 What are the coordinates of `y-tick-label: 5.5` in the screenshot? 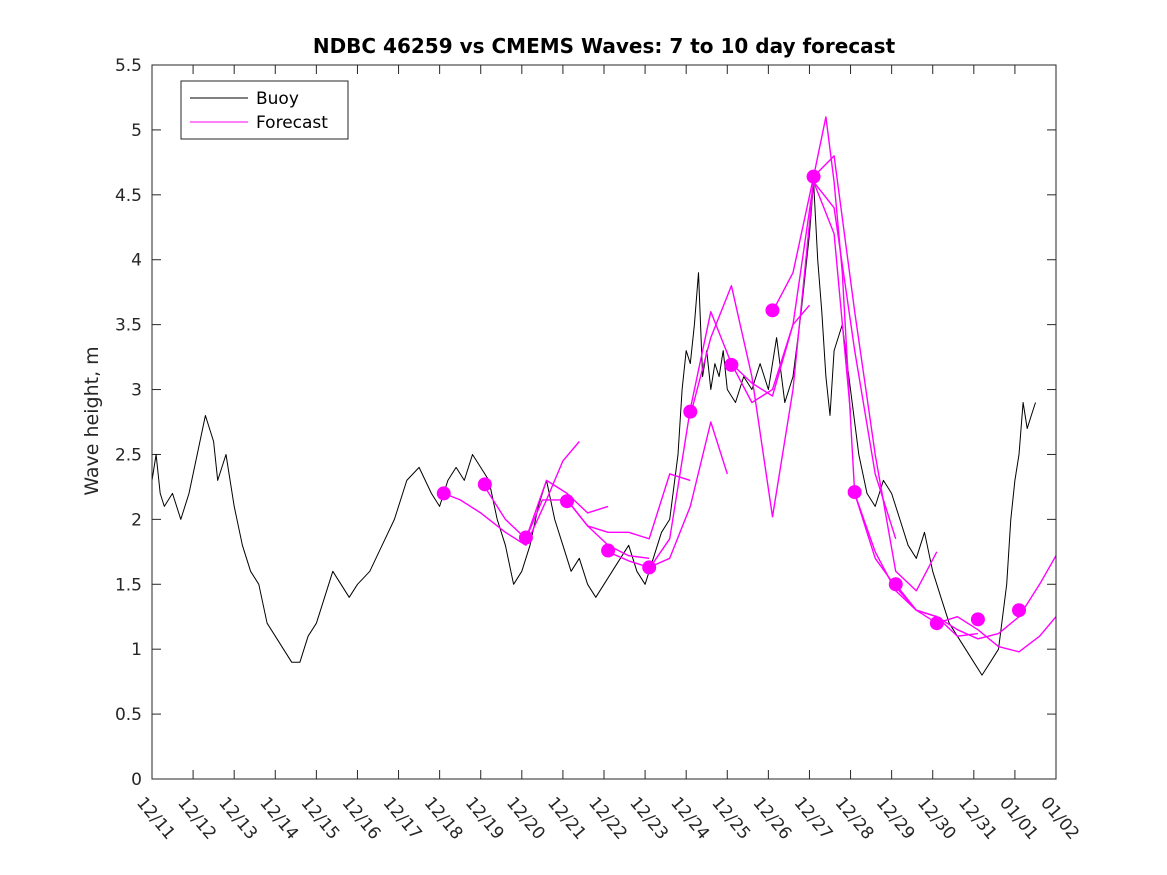 It's located at (128, 66).